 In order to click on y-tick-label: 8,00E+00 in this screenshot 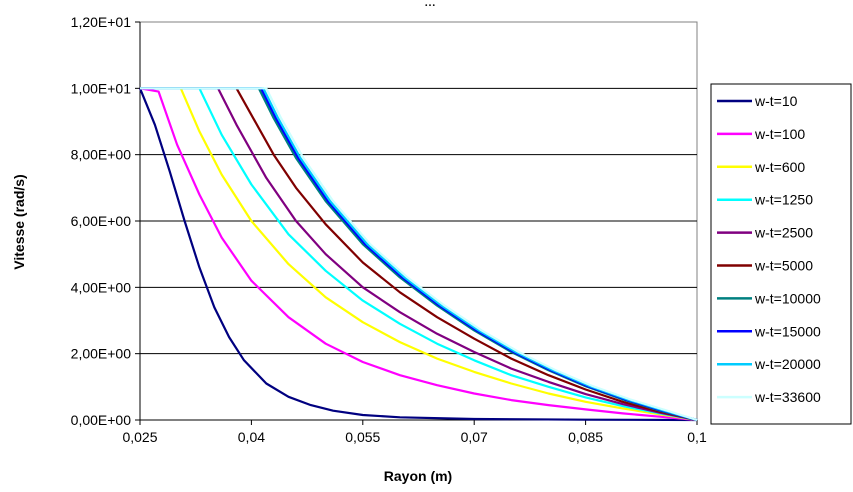, I will do `click(101, 155)`.